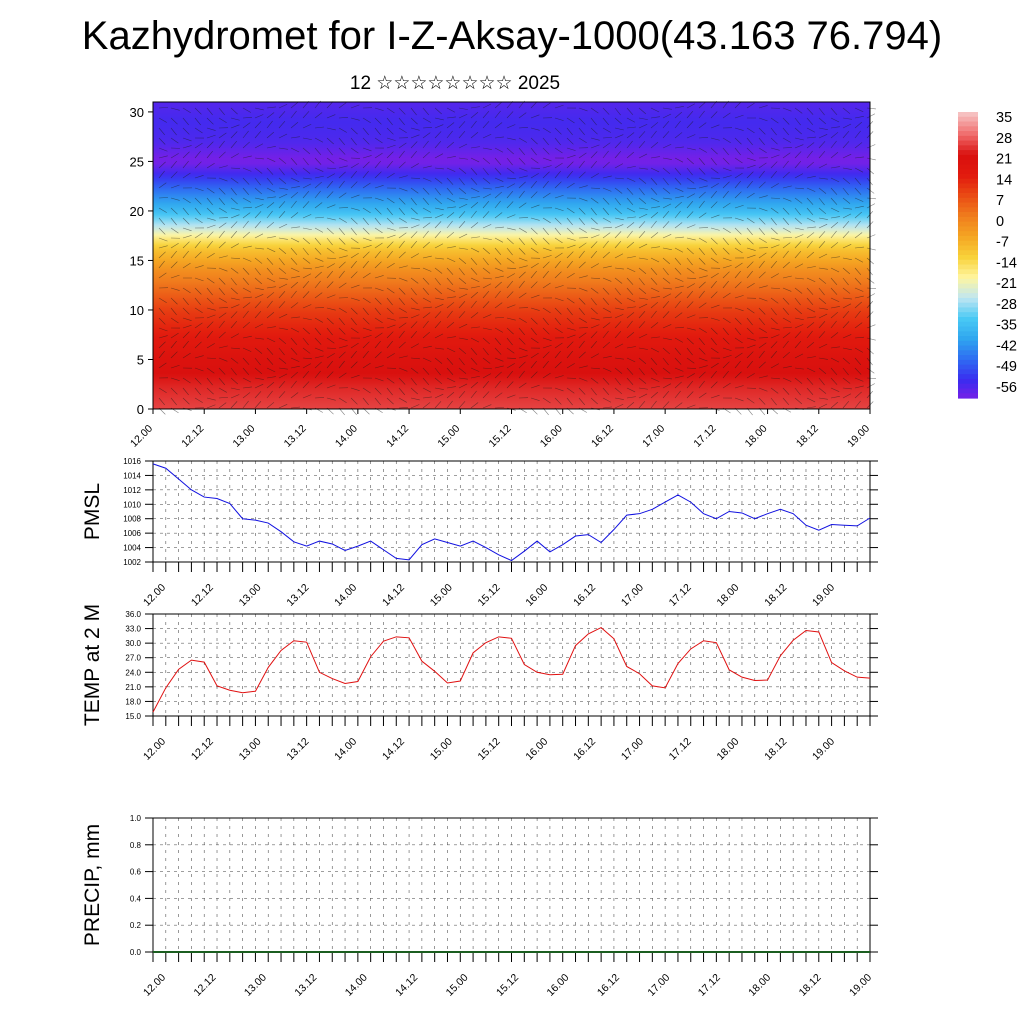  Describe the element at coordinates (295, 436) in the screenshot. I see `x-tick-label: 13.12` at that location.